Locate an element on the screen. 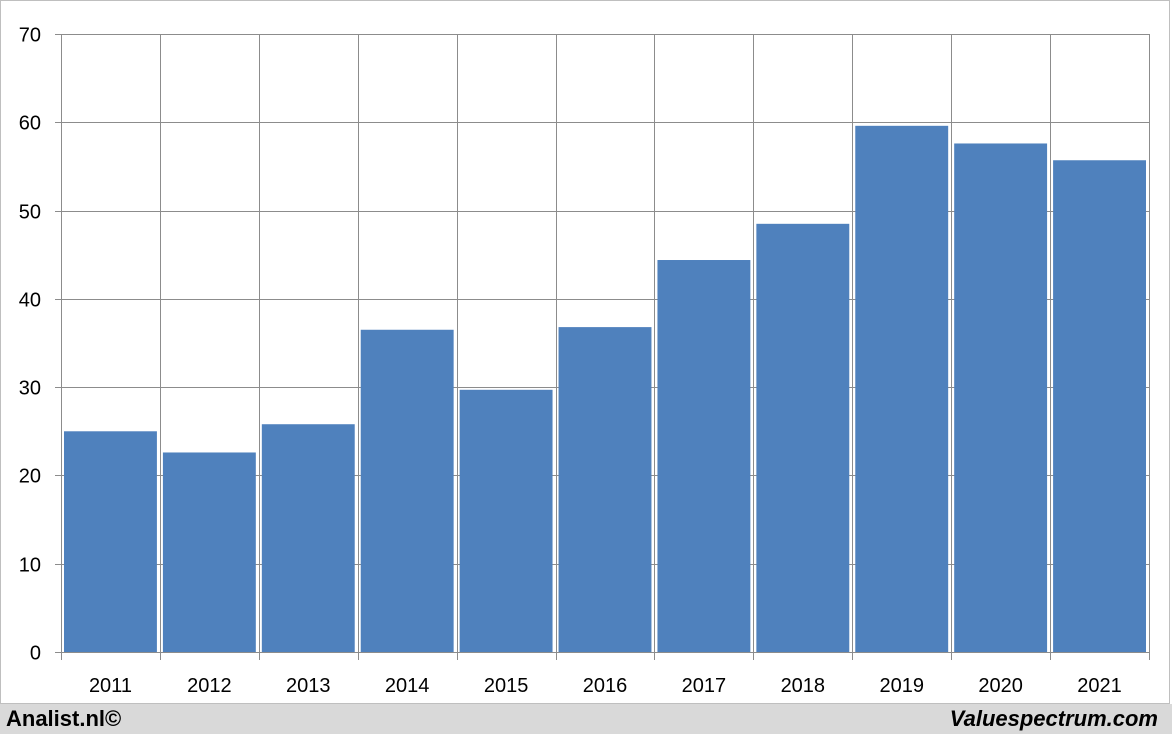 The height and width of the screenshot is (734, 1172). x-tick-label: 2012 is located at coordinates (209, 686).